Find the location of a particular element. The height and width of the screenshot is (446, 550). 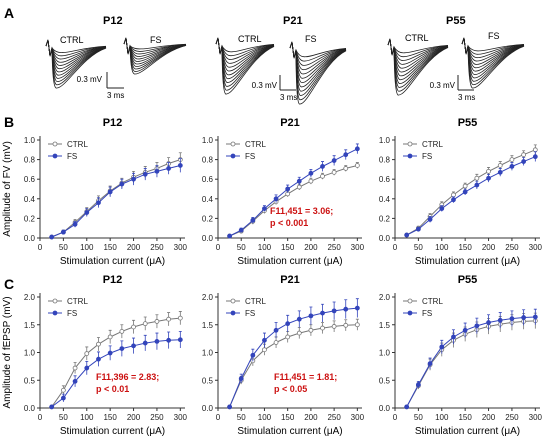

y-tick-label: 0.0 is located at coordinates (385, 408).